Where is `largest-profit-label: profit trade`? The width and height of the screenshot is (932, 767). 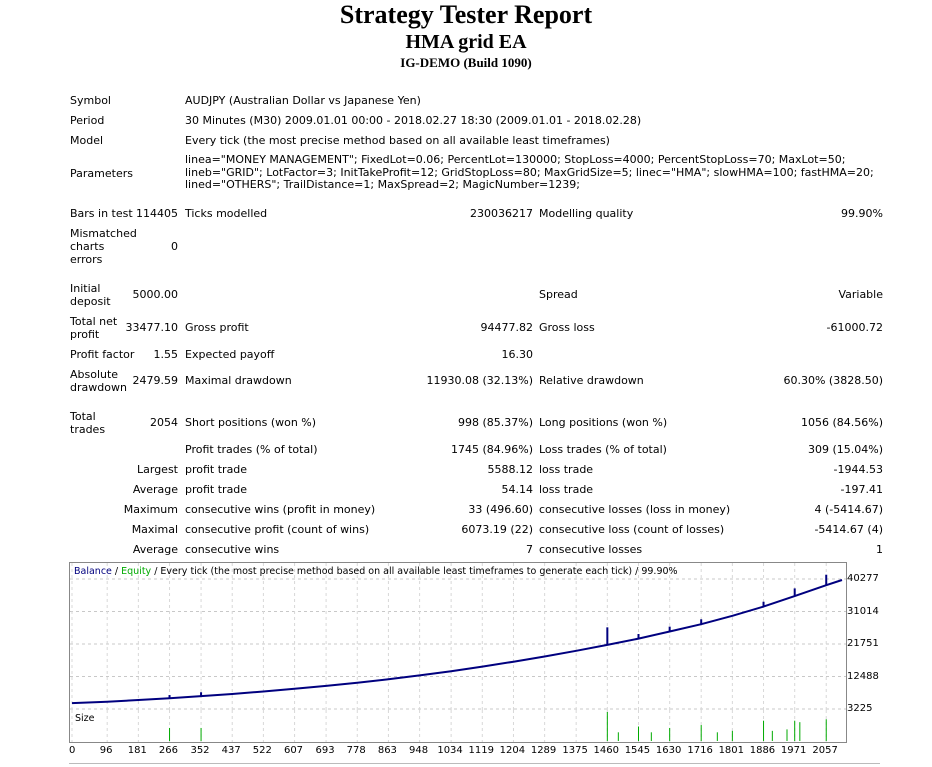
largest-profit-label: profit trade is located at coordinates (216, 469).